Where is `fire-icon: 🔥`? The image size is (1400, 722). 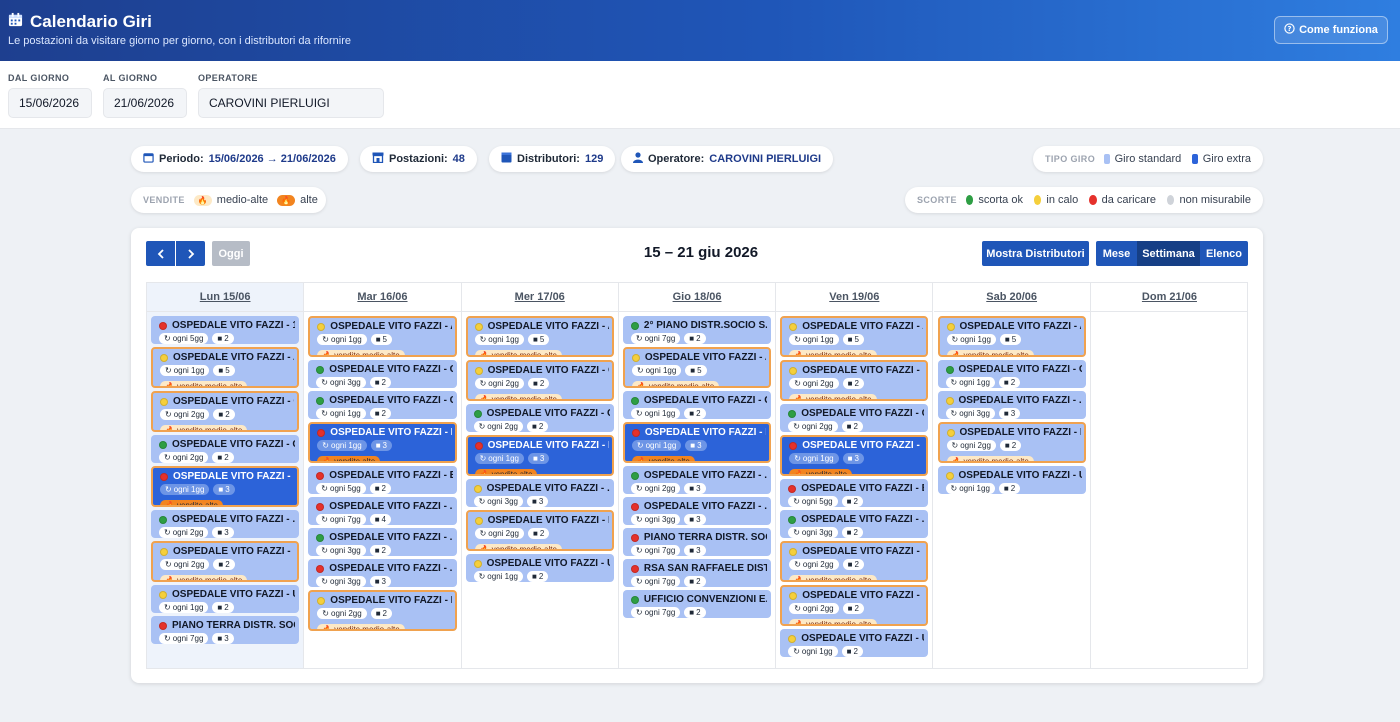 fire-icon: 🔥 is located at coordinates (327, 628).